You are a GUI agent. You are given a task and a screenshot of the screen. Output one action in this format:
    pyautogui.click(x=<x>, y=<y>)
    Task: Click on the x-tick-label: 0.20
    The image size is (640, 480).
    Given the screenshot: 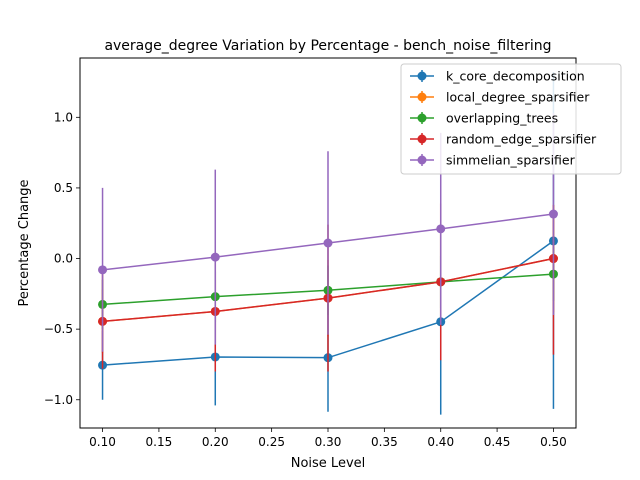 What is the action you would take?
    pyautogui.click(x=215, y=442)
    